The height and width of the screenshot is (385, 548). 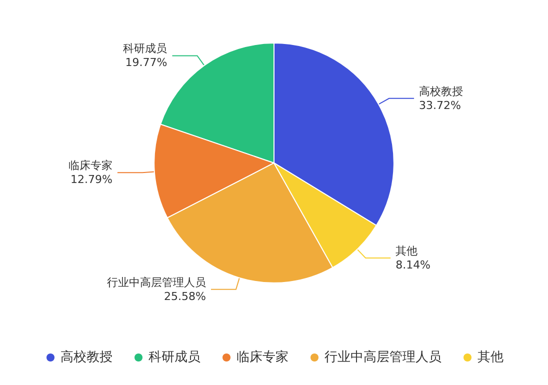 What do you see at coordinates (146, 63) in the screenshot?
I see `data-label: 19.77%` at bounding box center [146, 63].